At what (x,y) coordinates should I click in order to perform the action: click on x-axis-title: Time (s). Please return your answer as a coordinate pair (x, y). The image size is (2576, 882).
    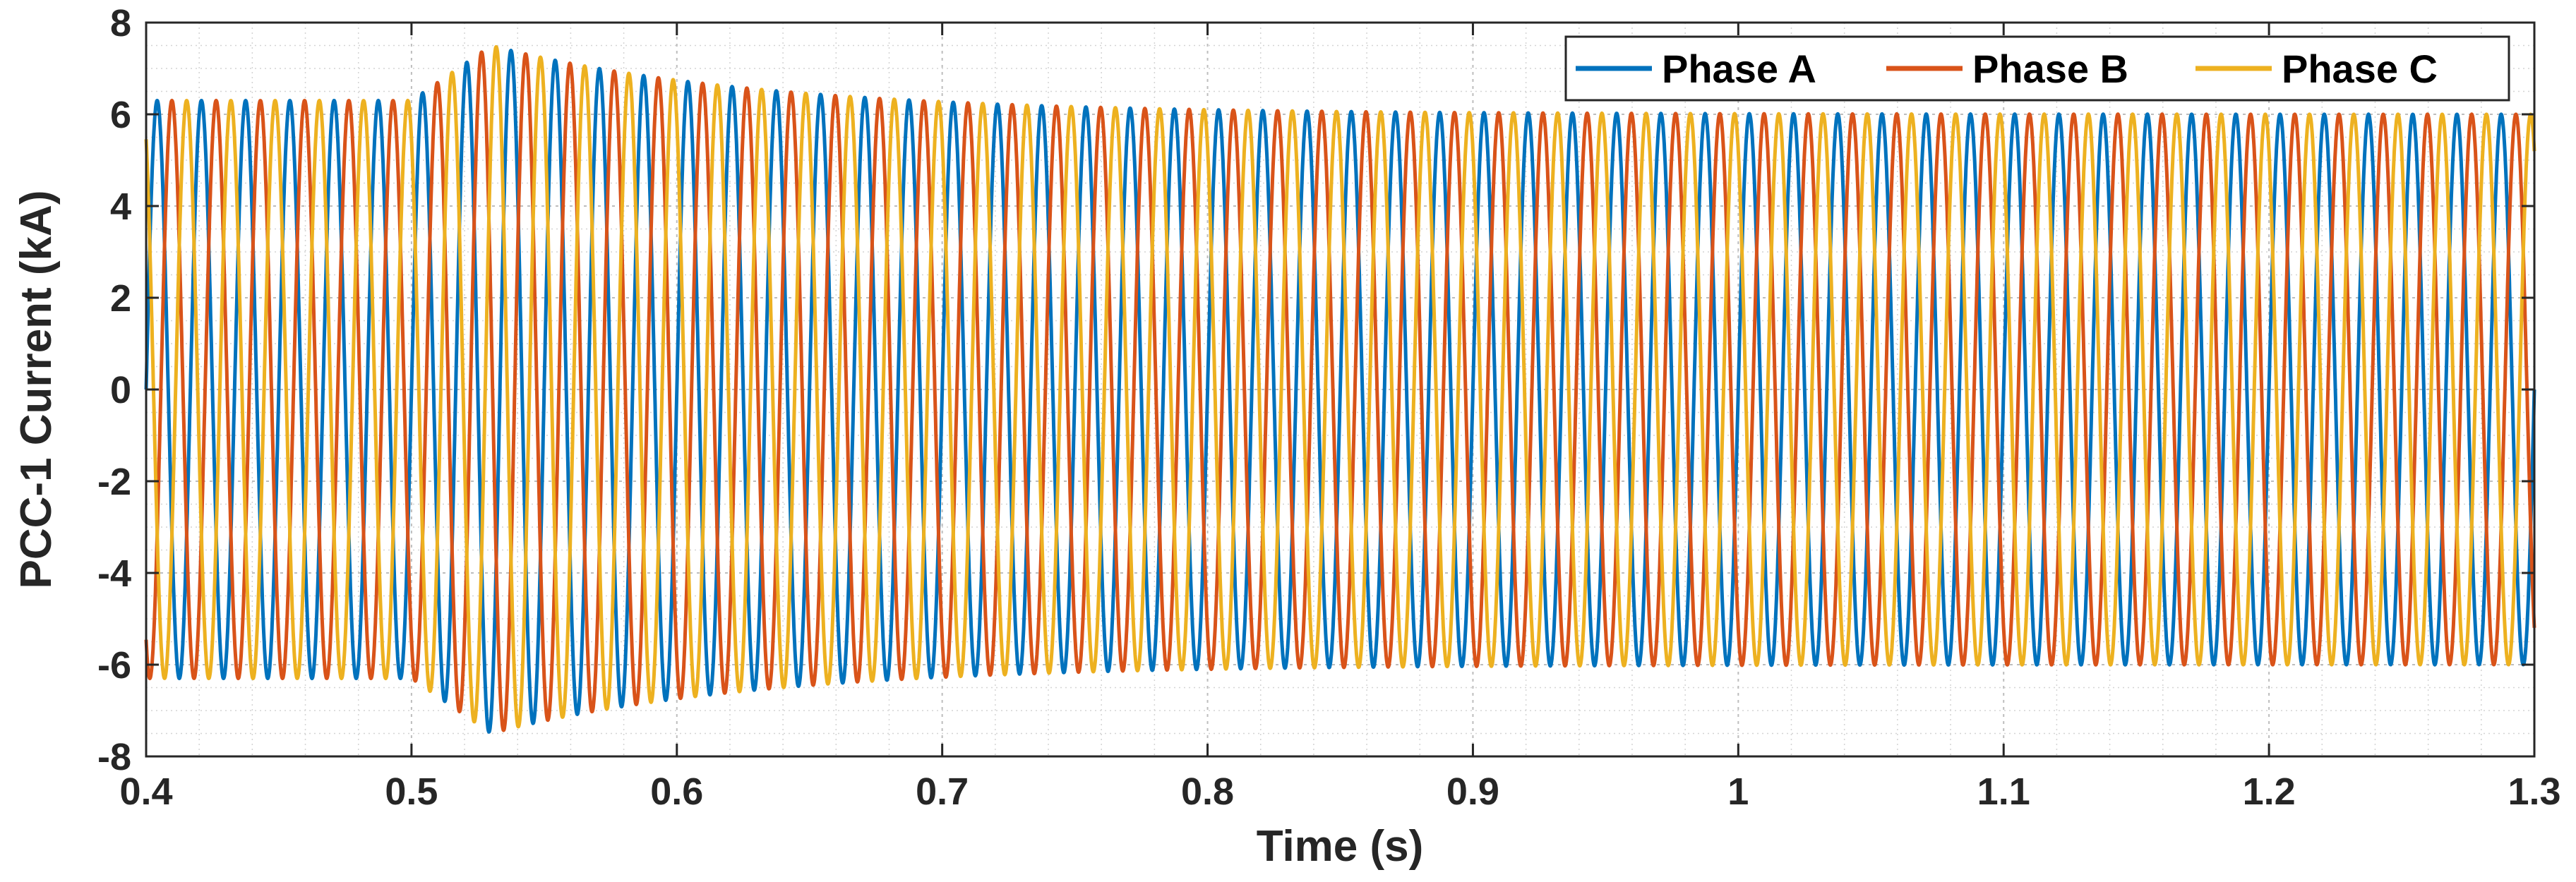
    Looking at the image, I should click on (1340, 846).